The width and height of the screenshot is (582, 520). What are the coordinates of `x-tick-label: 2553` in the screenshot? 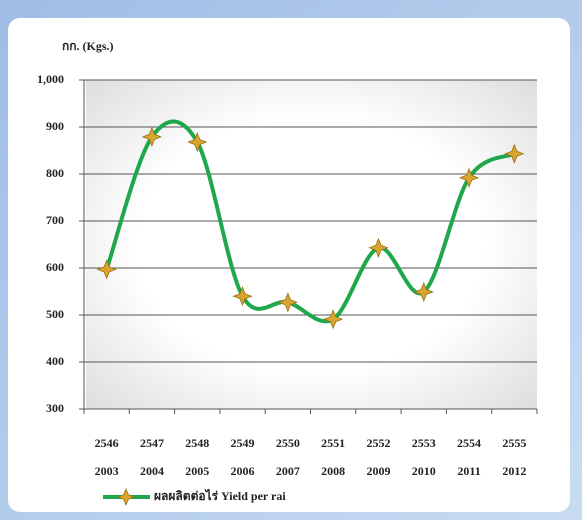 It's located at (424, 443).